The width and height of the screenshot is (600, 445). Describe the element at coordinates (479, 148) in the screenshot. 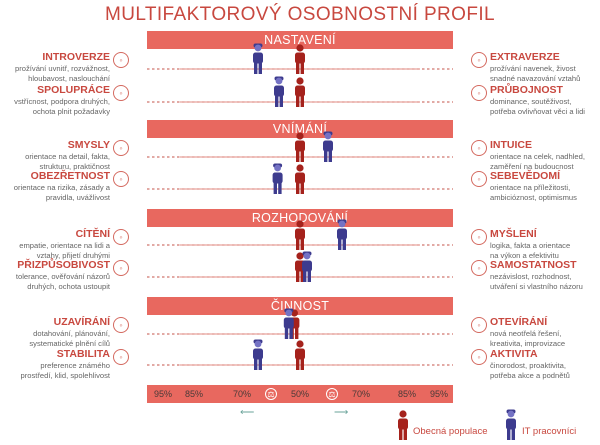

I see `eye-icon: ◦` at that location.